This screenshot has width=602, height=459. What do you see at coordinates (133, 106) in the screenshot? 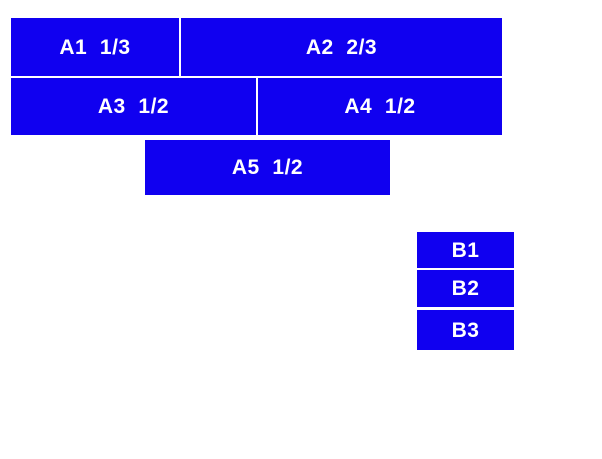
I see `box-a3: A3 1/2` at bounding box center [133, 106].